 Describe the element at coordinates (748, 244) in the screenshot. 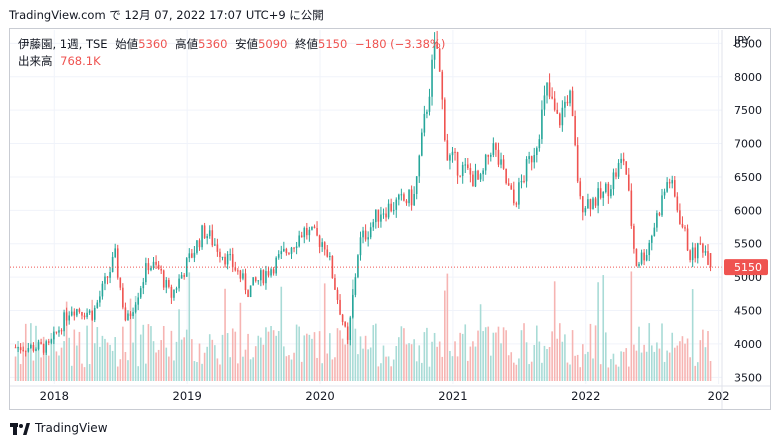

I see `y-tick-label: 5500` at that location.